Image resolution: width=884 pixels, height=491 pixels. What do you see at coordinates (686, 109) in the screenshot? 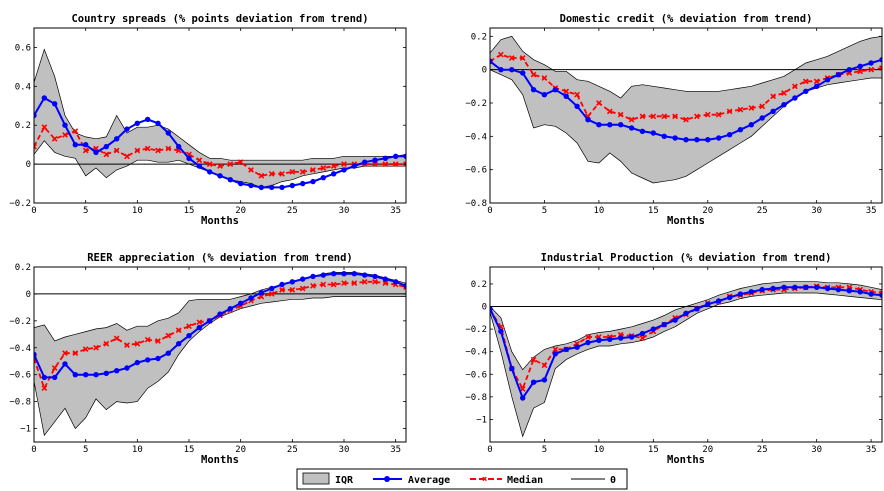
I see `domestic-credit-iqr-band` at bounding box center [686, 109].